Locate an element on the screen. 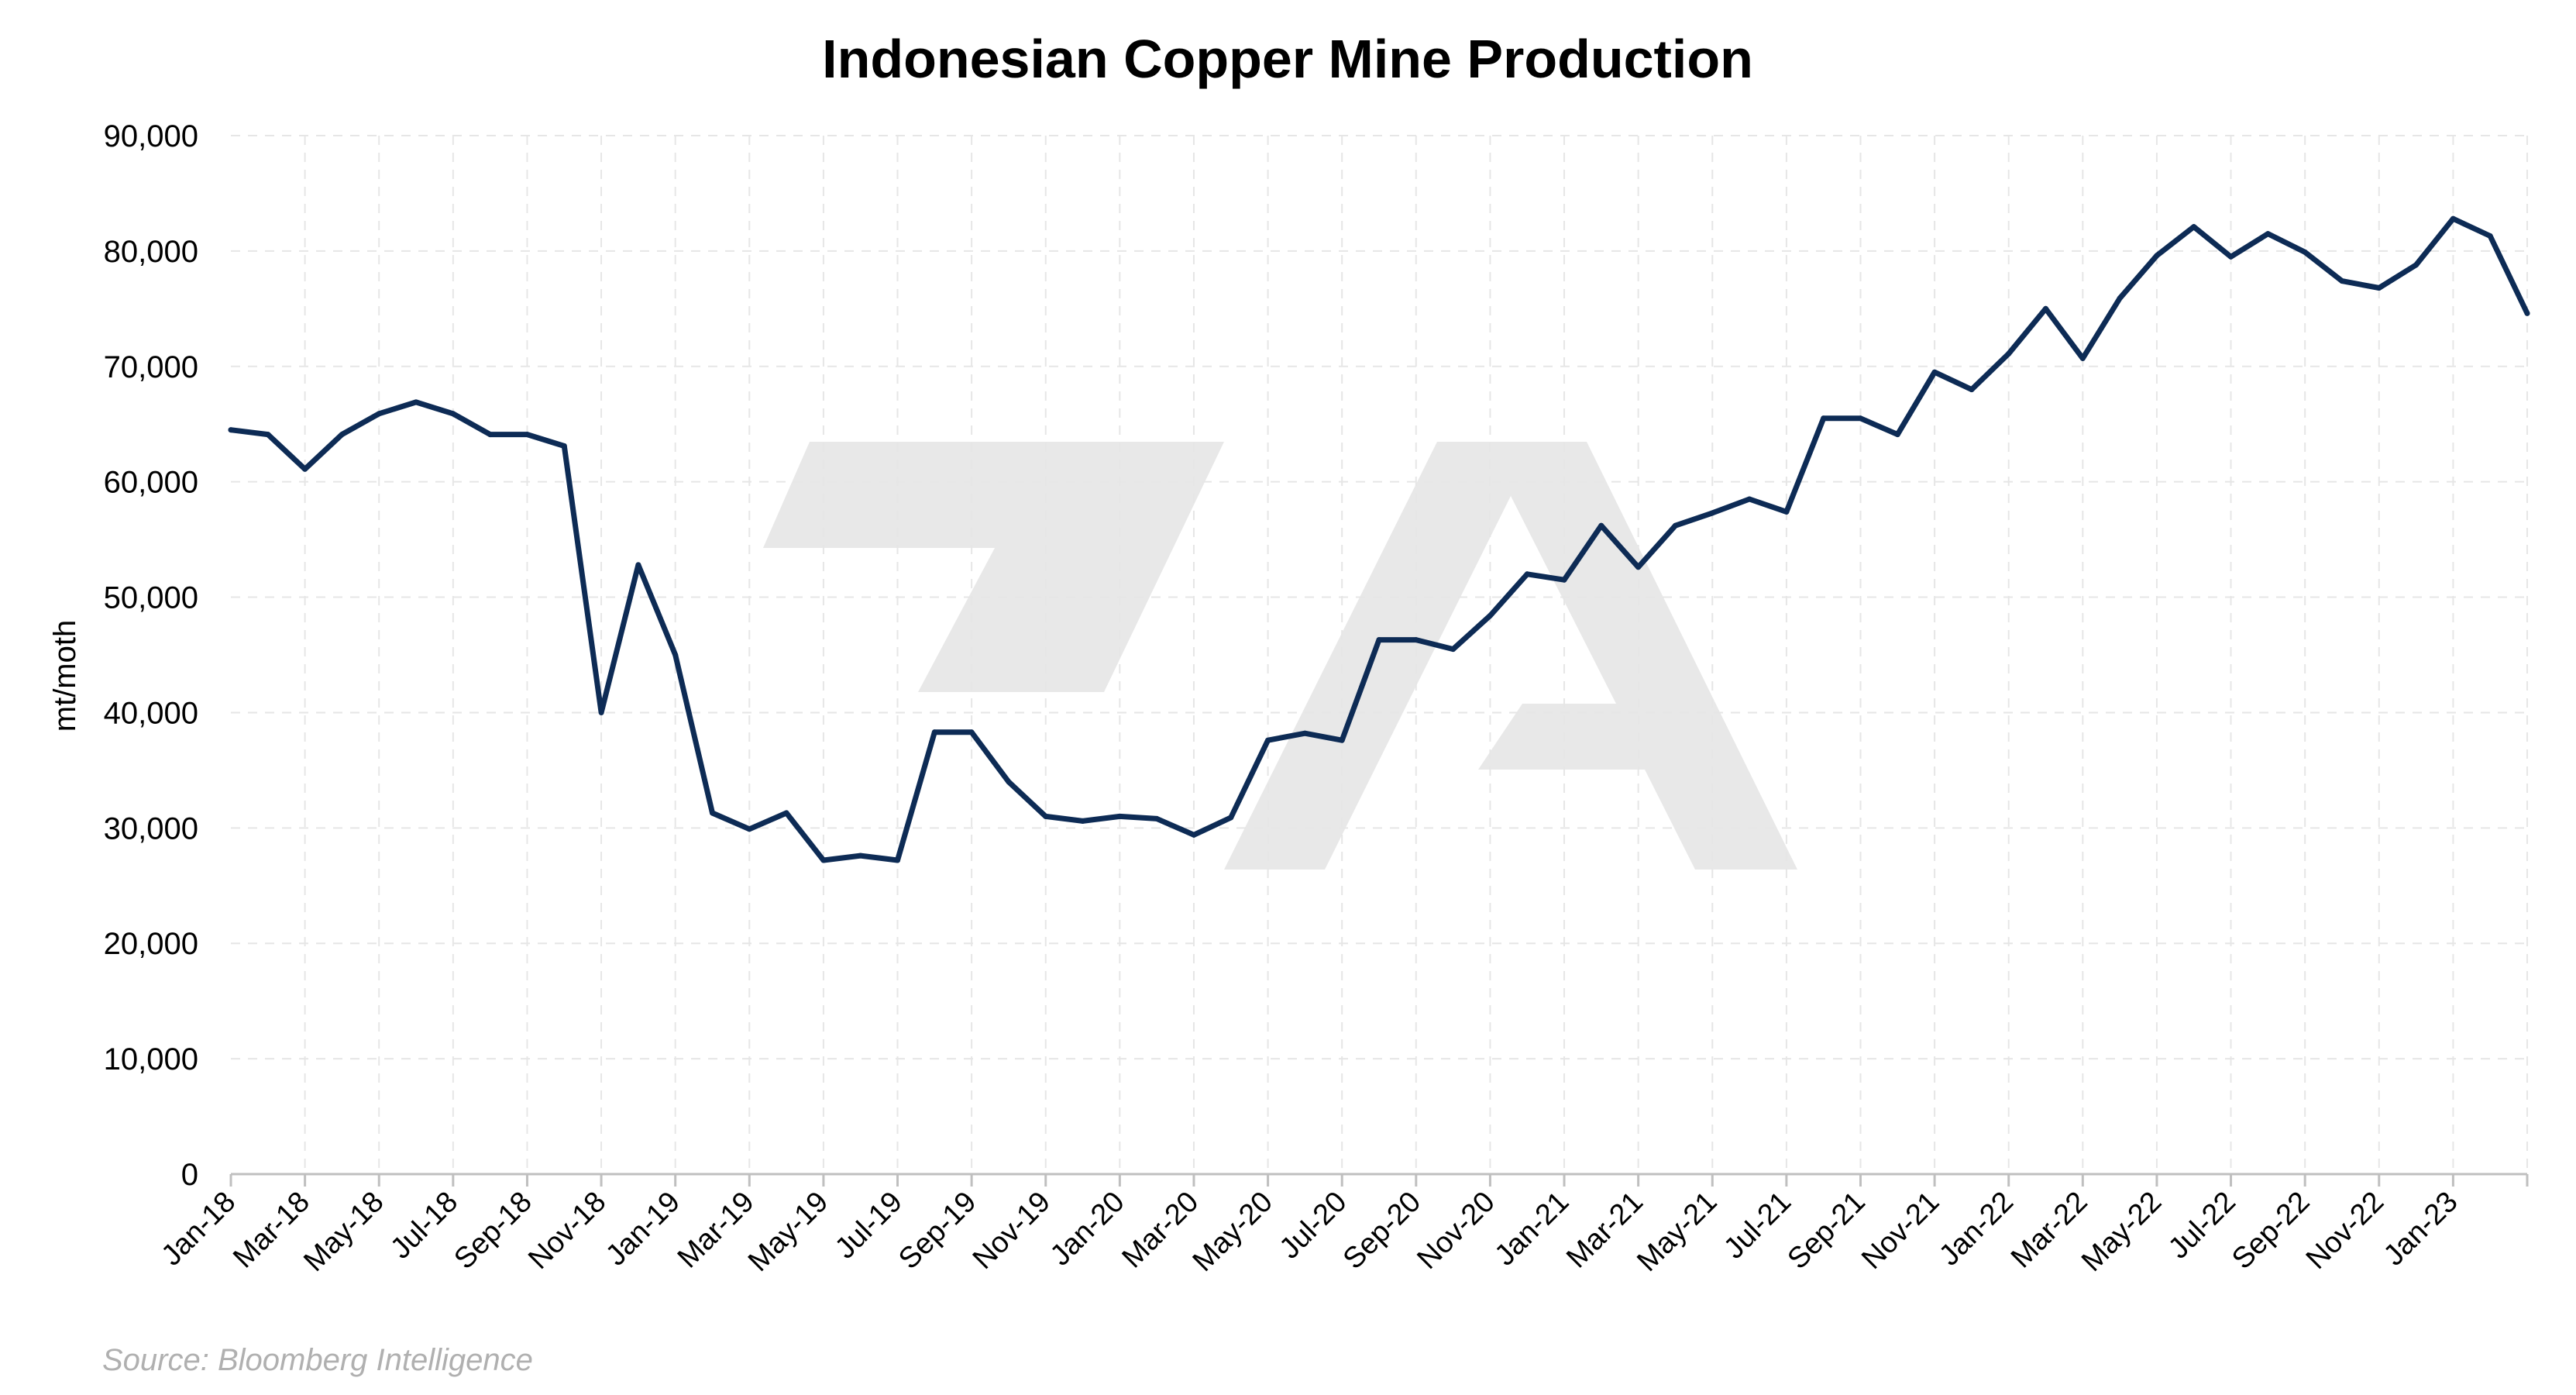 Image resolution: width=2576 pixels, height=1395 pixels. x-tick-label: Jan-21 is located at coordinates (1532, 1229).